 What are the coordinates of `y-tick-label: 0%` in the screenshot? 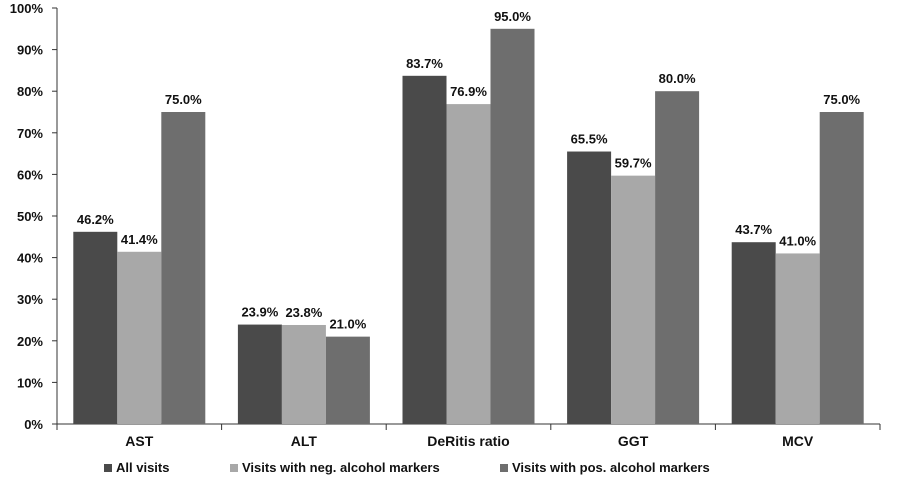 It's located at (33, 424).